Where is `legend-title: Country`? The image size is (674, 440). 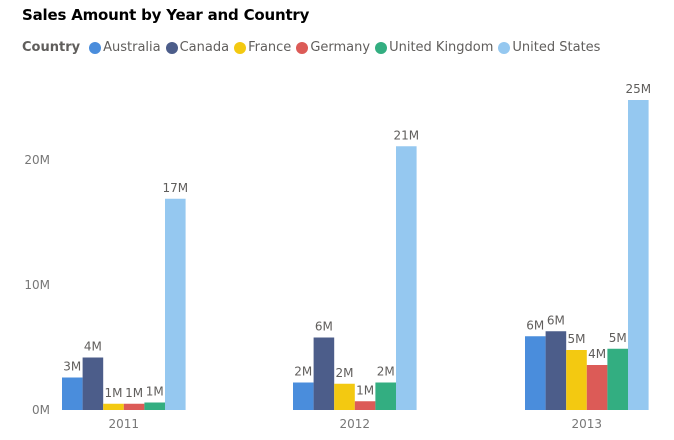
legend-title: Country is located at coordinates (51, 47).